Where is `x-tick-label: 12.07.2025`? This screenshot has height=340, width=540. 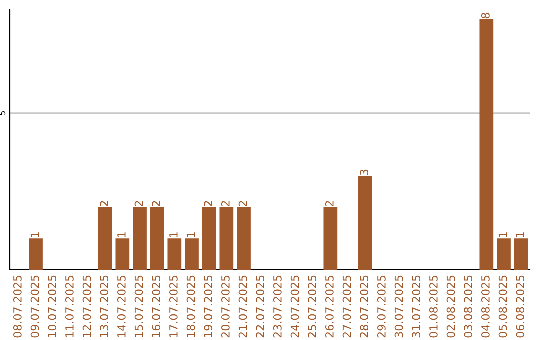 x-tick-label: 12.07.2025 is located at coordinates (87, 307).